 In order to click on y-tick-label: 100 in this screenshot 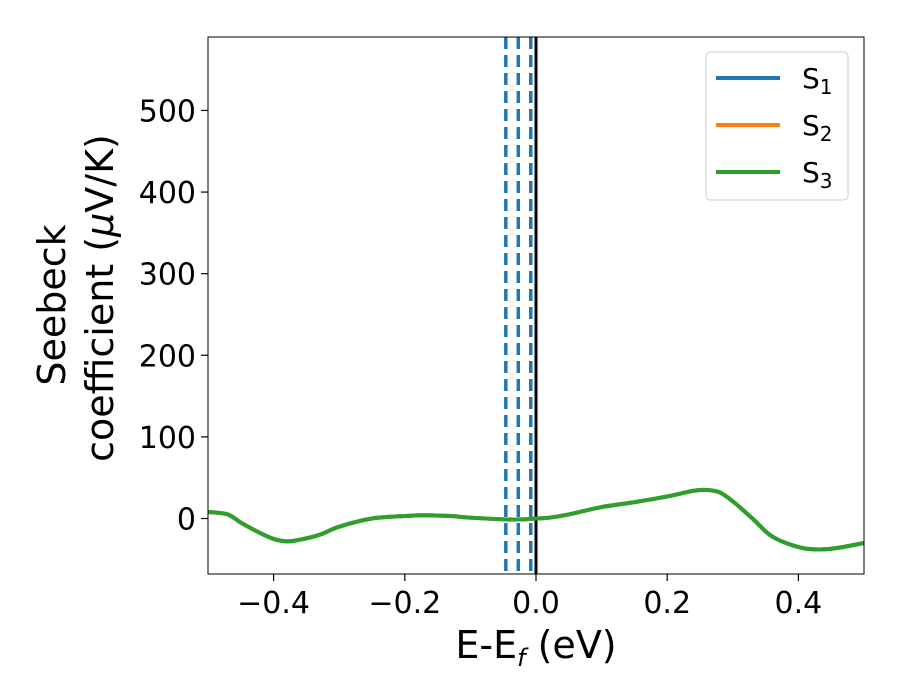, I will do `click(167, 438)`.